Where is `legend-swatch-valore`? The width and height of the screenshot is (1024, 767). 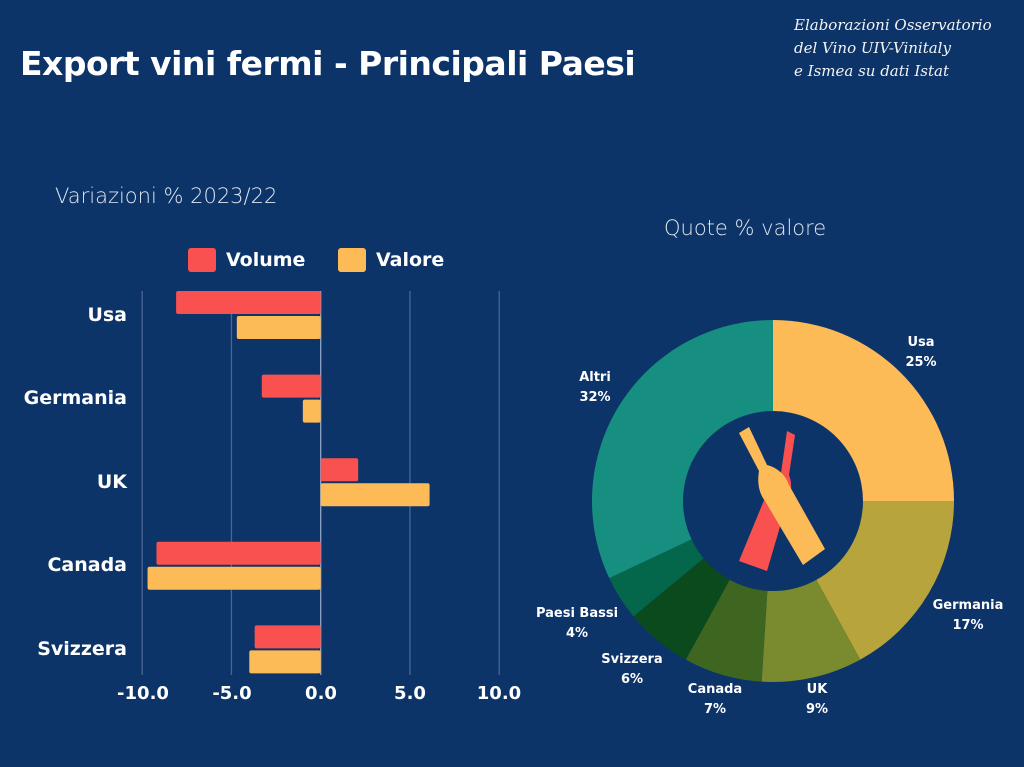
legend-swatch-valore is located at coordinates (352, 260).